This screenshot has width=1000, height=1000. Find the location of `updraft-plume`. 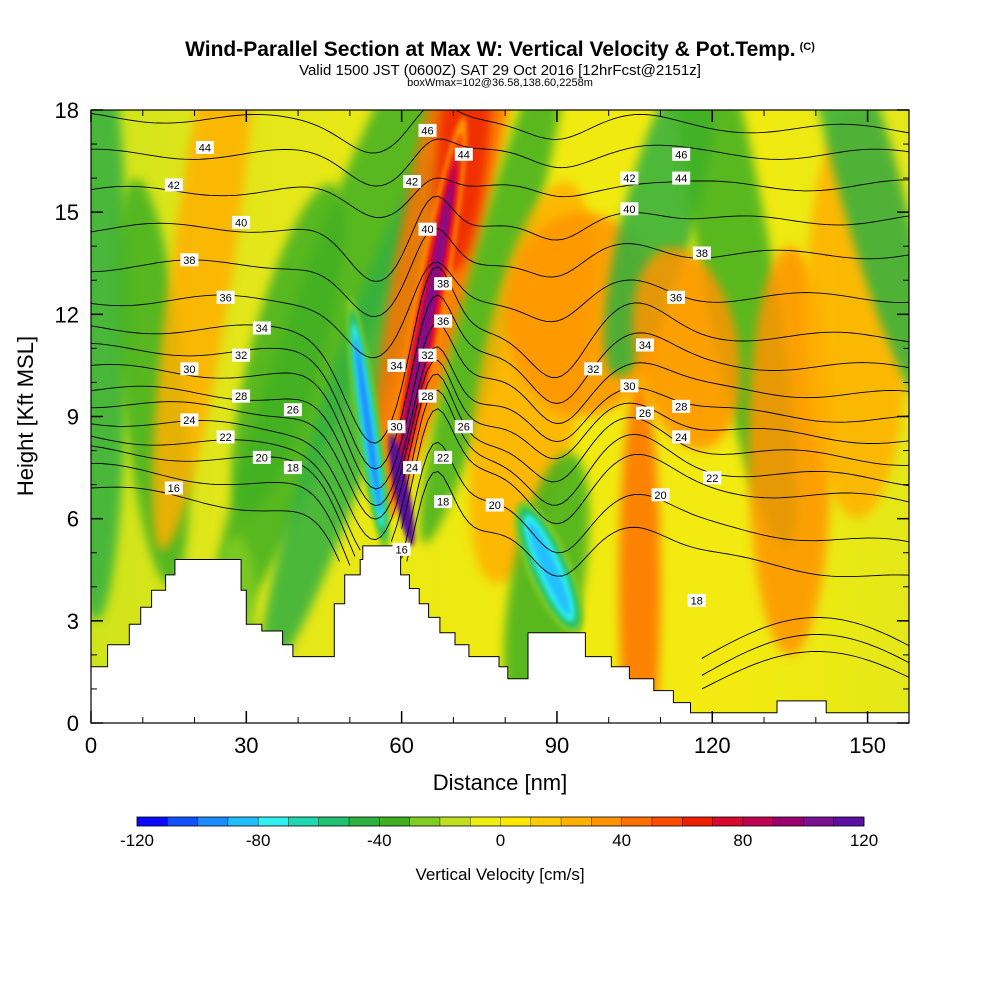

updraft-plume is located at coordinates (427, 317).